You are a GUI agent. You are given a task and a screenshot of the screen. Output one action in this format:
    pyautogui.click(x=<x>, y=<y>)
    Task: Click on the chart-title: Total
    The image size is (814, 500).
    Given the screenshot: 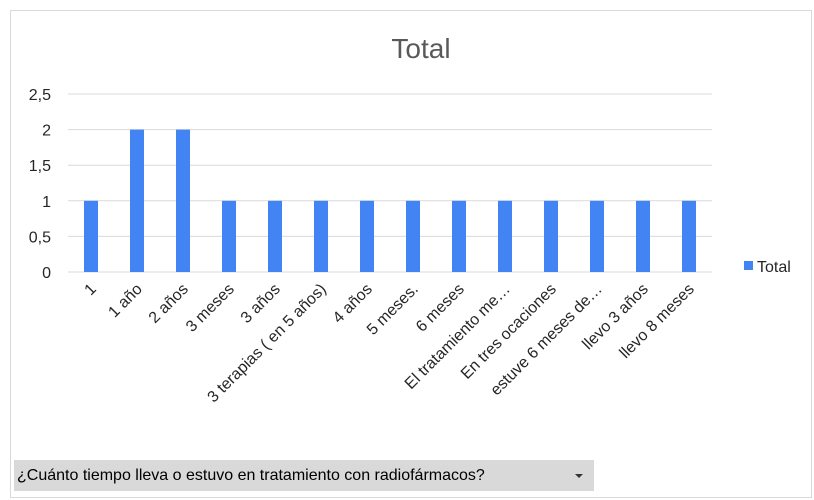 What is the action you would take?
    pyautogui.click(x=420, y=48)
    